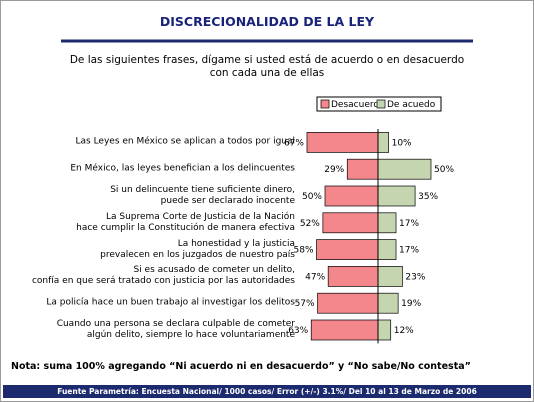  What do you see at coordinates (305, 304) in the screenshot?
I see `value-label: 57%` at bounding box center [305, 304].